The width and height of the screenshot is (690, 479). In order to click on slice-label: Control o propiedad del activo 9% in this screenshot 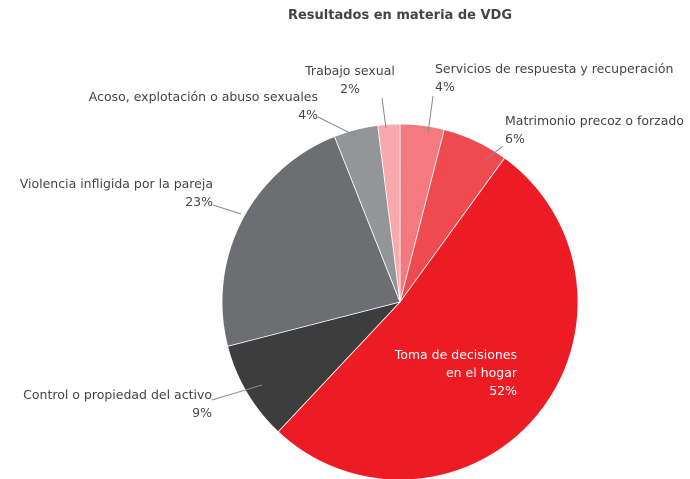, I will do `click(117, 404)`.